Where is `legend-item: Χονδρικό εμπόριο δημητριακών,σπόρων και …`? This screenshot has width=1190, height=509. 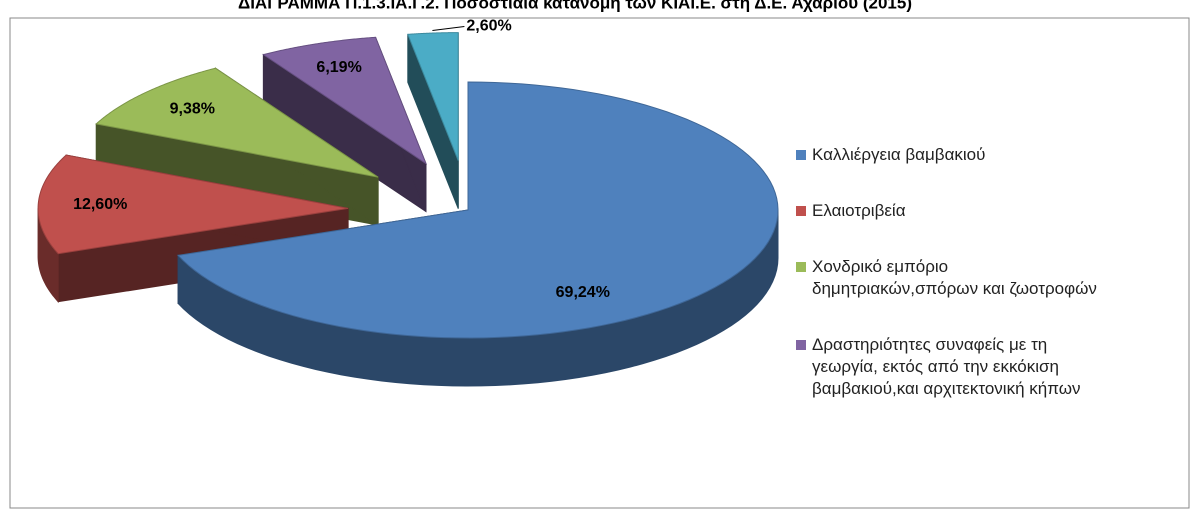 legend-item: Χονδρικό εμπόριο δημητριακών,σπόρων και … is located at coordinates (993, 278).